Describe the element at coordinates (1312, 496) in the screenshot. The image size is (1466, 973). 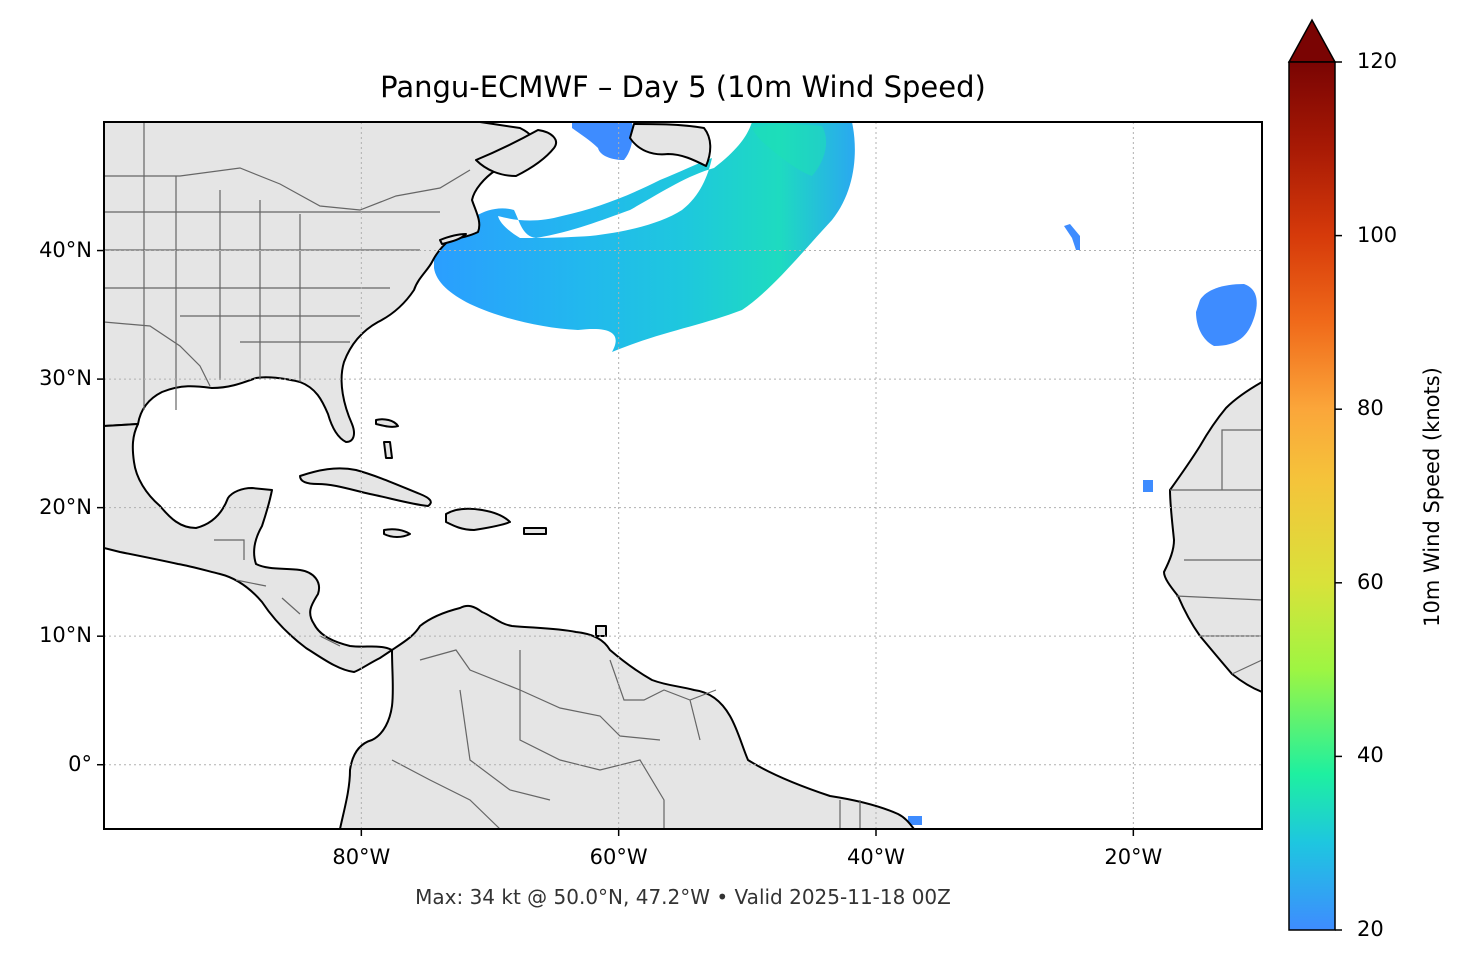
I see `colorbar-gradient` at that location.